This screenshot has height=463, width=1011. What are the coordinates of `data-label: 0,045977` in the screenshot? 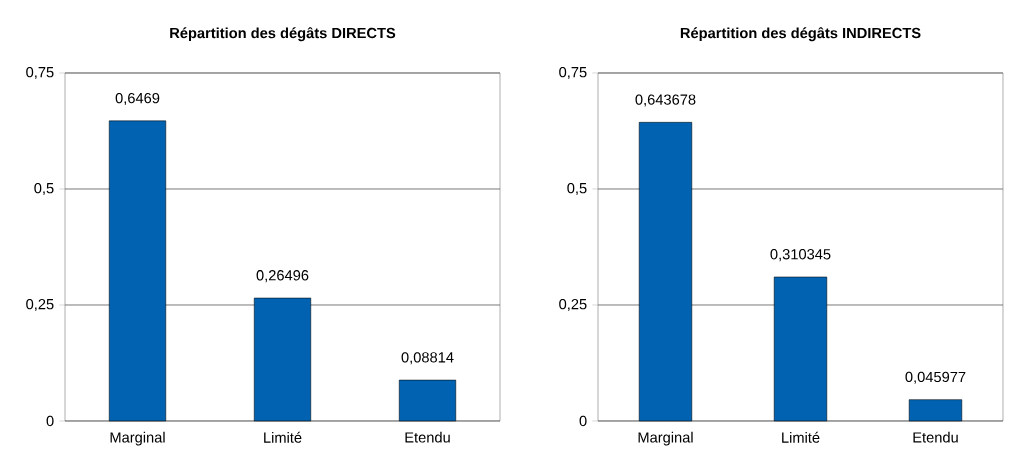 It's located at (935, 377).